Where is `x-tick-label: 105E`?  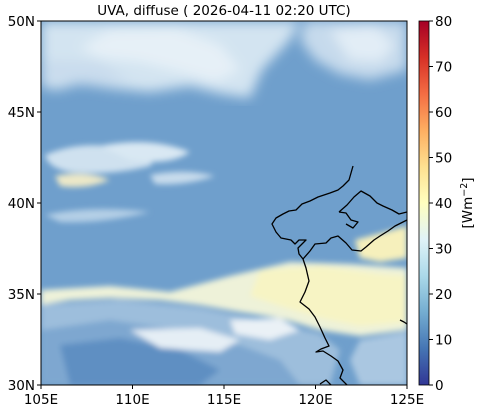 x-tick-label: 105E is located at coordinates (41, 400).